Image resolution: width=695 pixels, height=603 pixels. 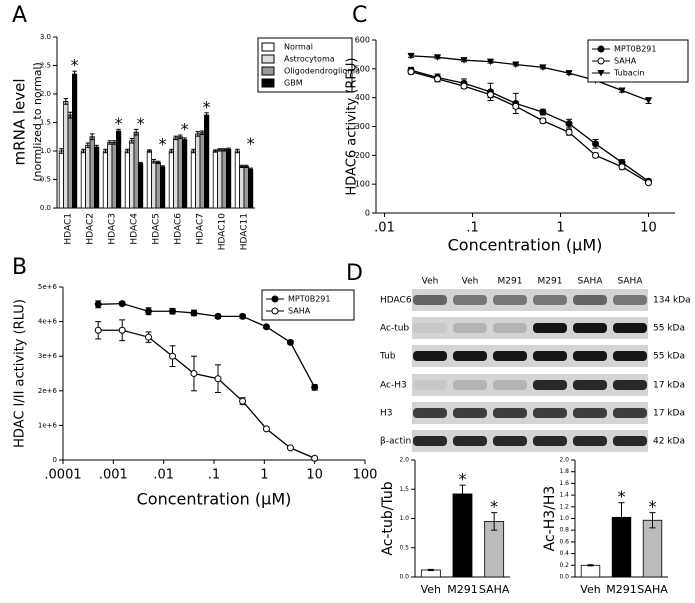 I want to click on row-label: Ac-tub, so click(x=394, y=329).